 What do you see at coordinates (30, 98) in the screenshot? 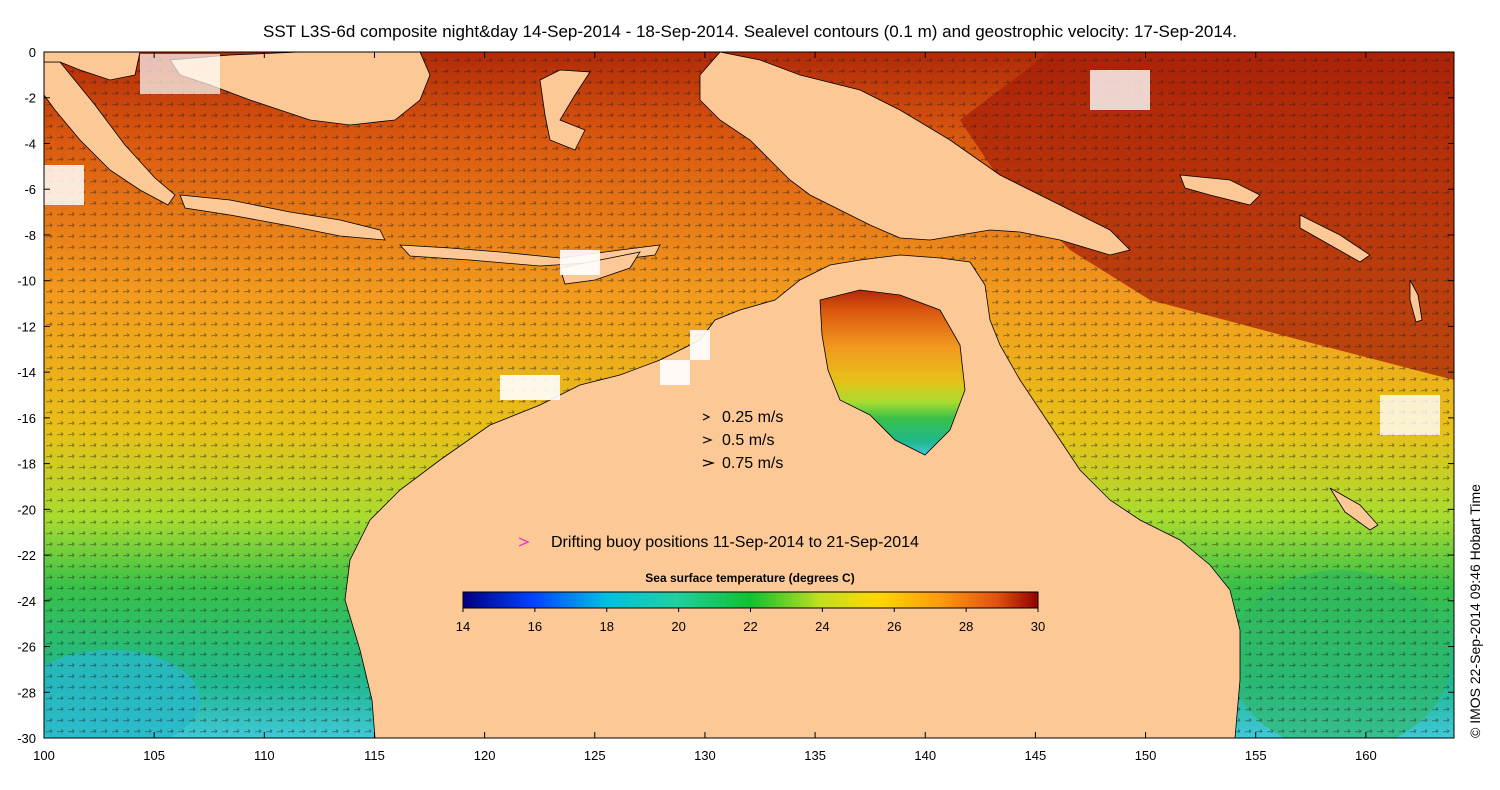
I see `y-tick-label: -2` at bounding box center [30, 98].